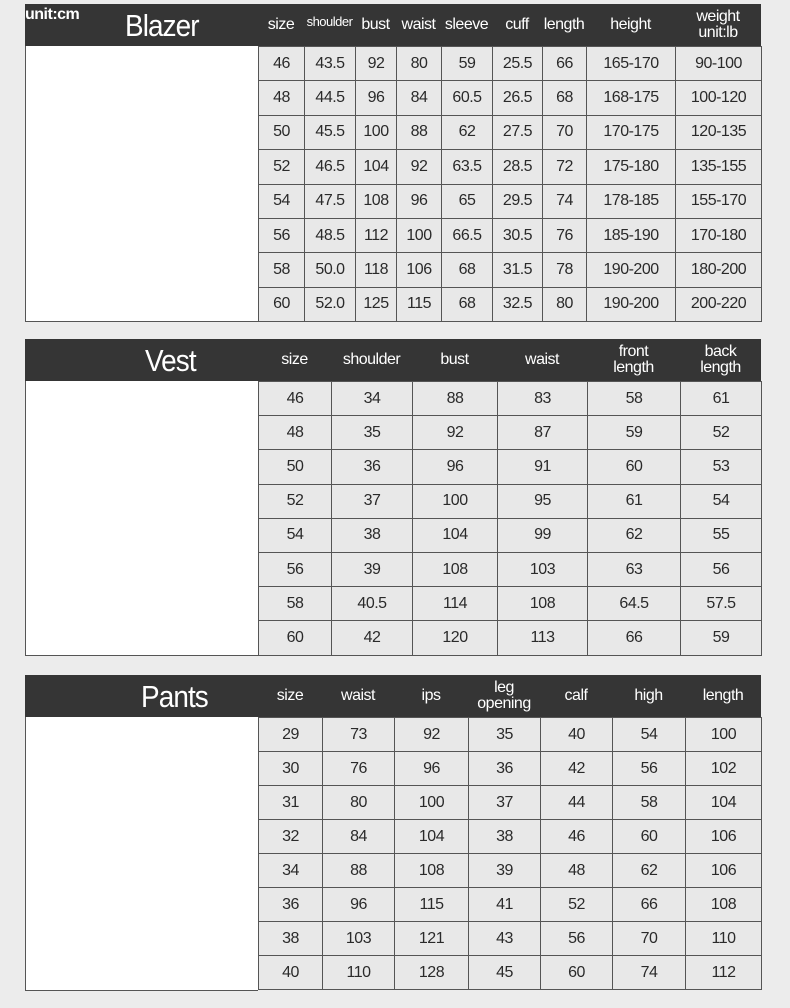 The height and width of the screenshot is (1008, 790). I want to click on table-cell: 76, so click(358, 768).